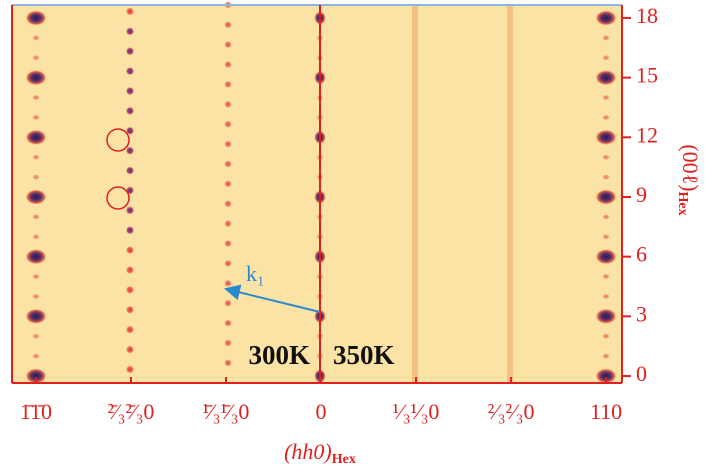 The height and width of the screenshot is (474, 705). What do you see at coordinates (511, 411) in the screenshot?
I see `x-tick-label: ²⁄₃²⁄₃0` at bounding box center [511, 411].